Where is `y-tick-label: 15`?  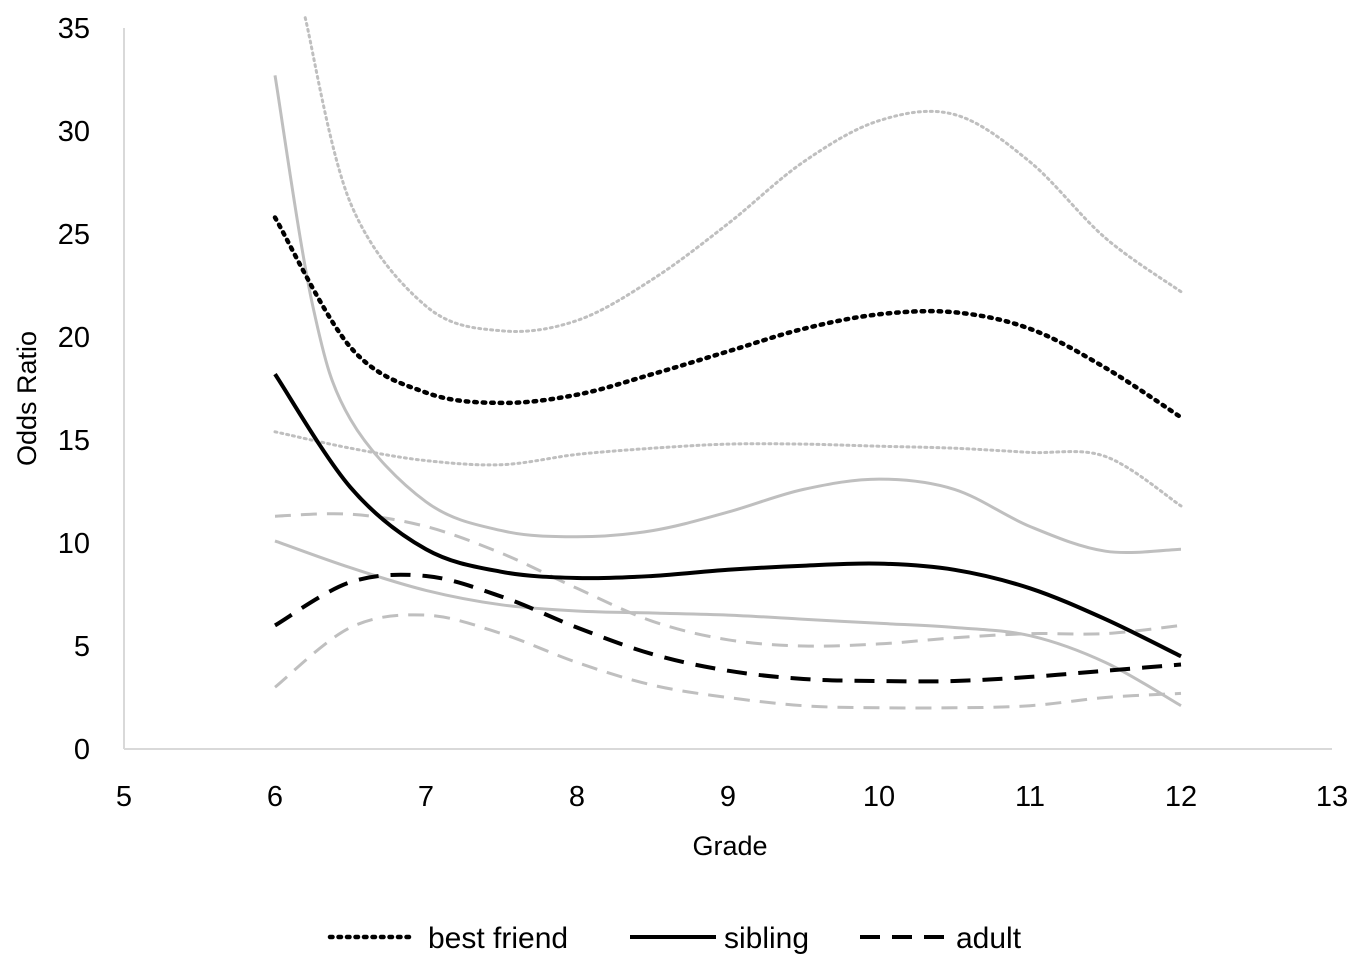
y-tick-label: 15 is located at coordinates (74, 441).